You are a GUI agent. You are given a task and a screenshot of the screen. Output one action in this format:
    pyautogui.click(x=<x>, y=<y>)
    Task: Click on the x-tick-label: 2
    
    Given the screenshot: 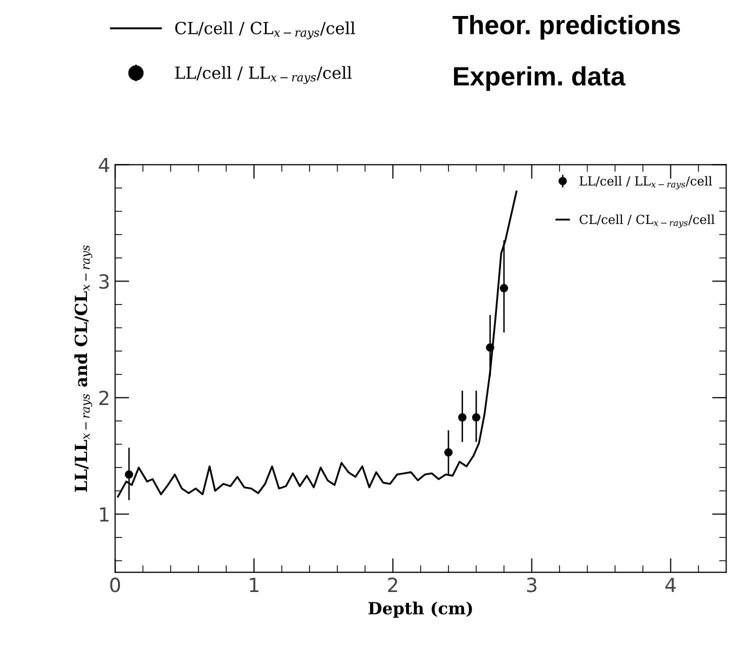 What is the action you would take?
    pyautogui.click(x=393, y=585)
    